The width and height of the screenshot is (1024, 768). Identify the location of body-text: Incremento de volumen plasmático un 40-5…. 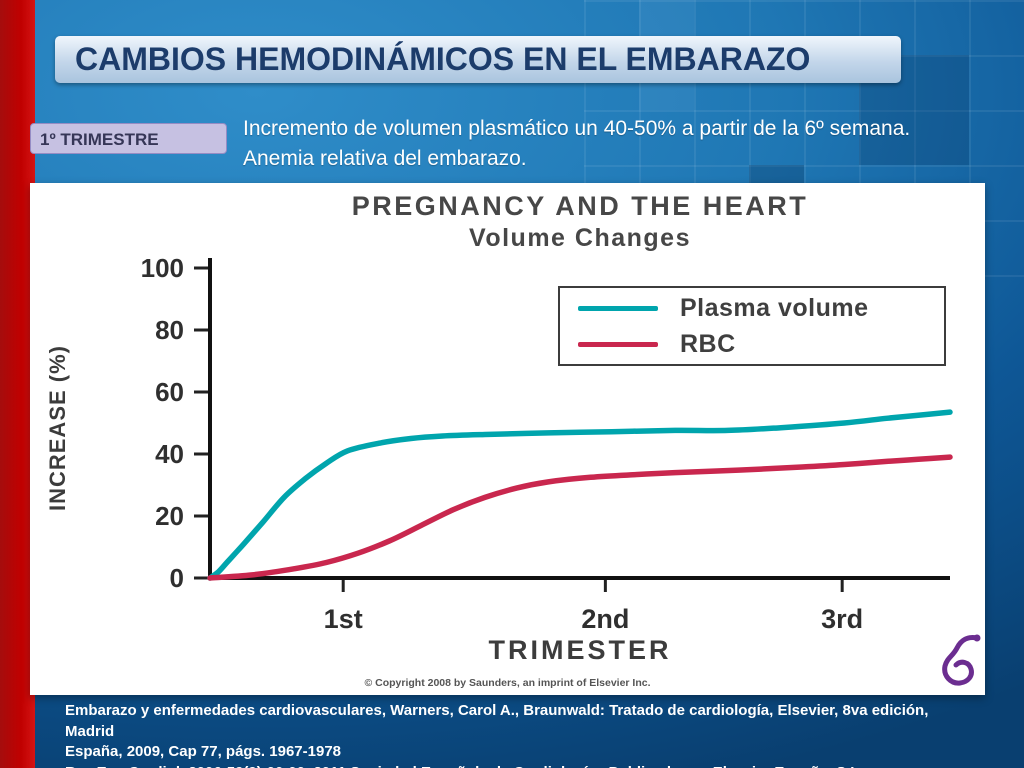
(625, 144).